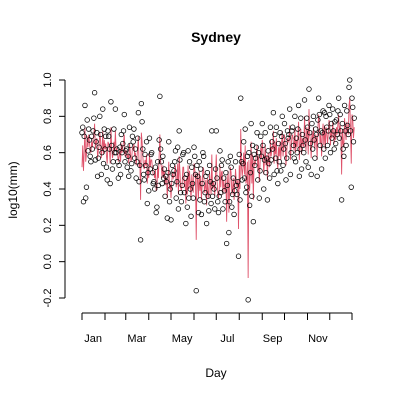 The width and height of the screenshot is (400, 400). I want to click on y-tick-label: 0.0, so click(48, 261).